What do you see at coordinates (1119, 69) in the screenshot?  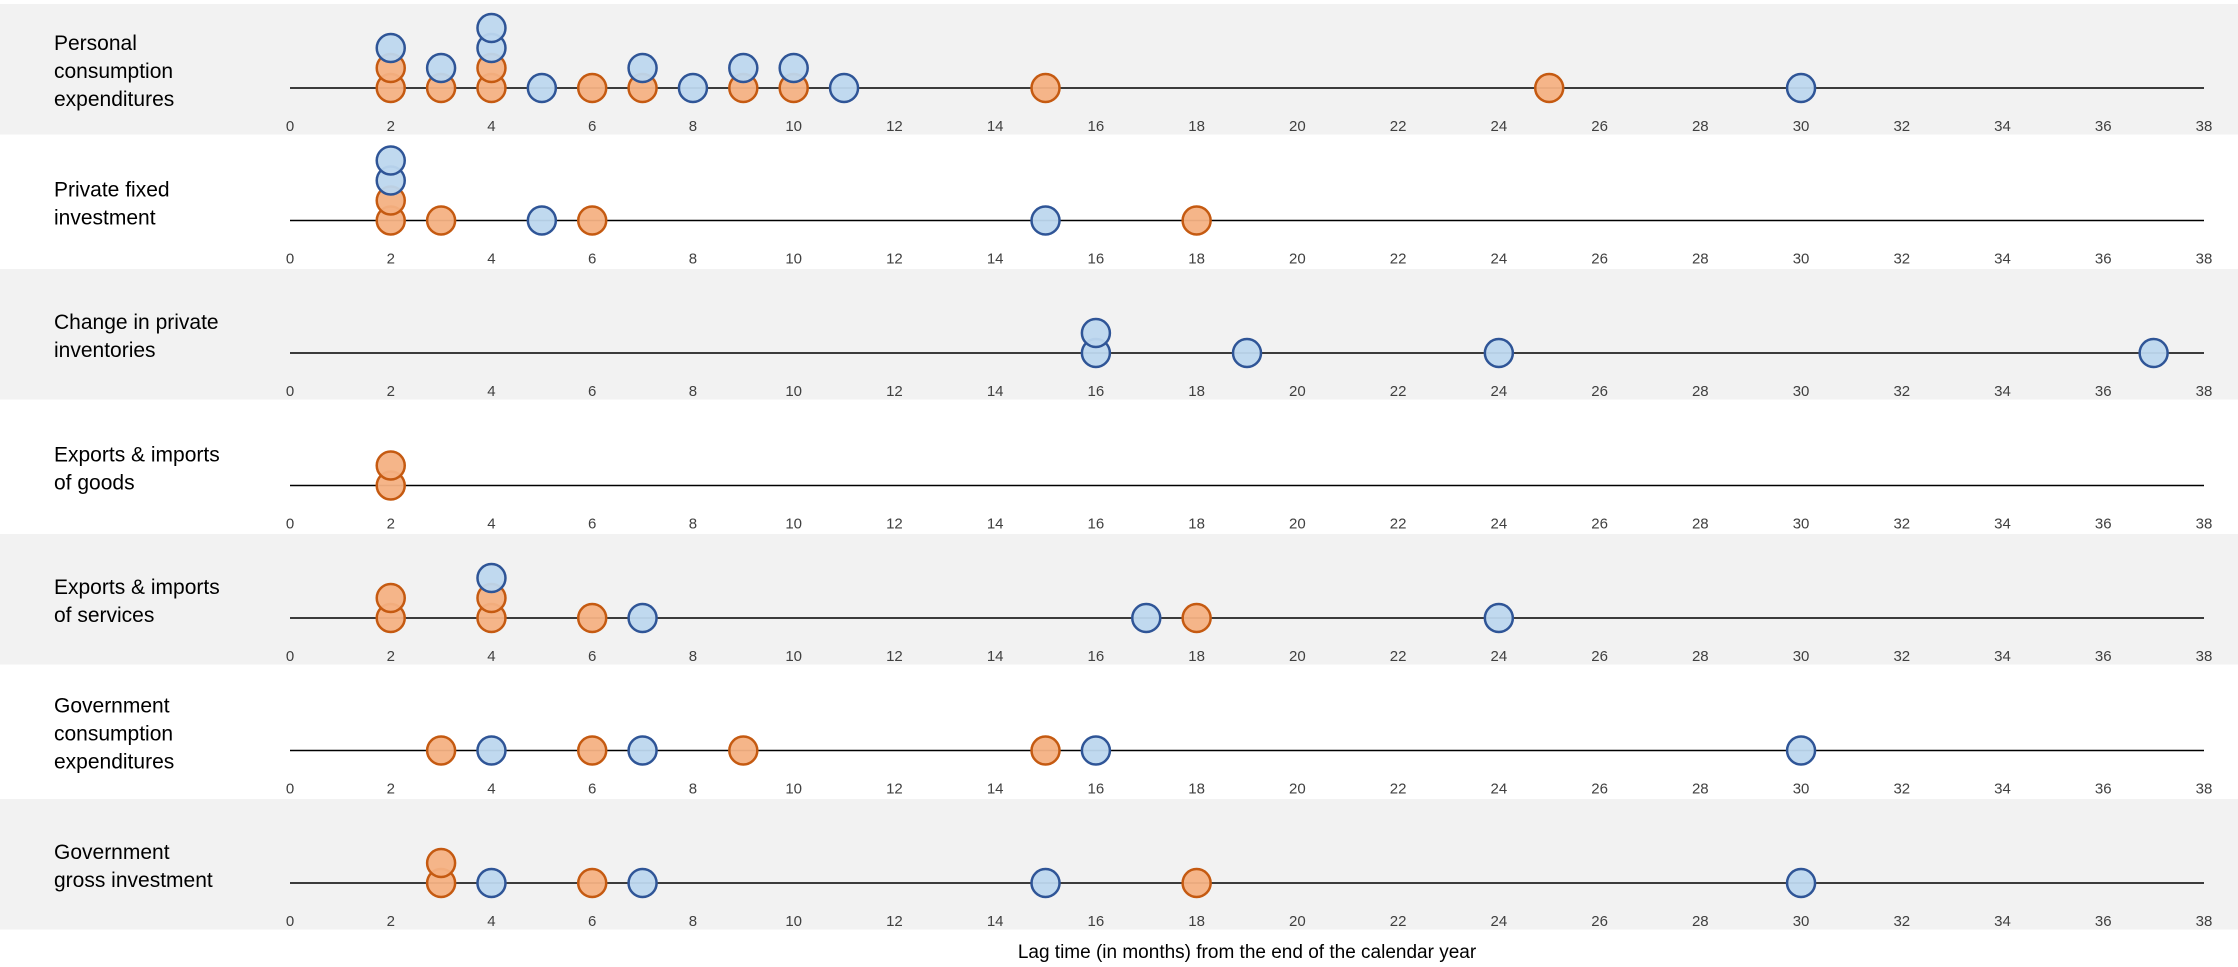 I see `row-band` at bounding box center [1119, 69].